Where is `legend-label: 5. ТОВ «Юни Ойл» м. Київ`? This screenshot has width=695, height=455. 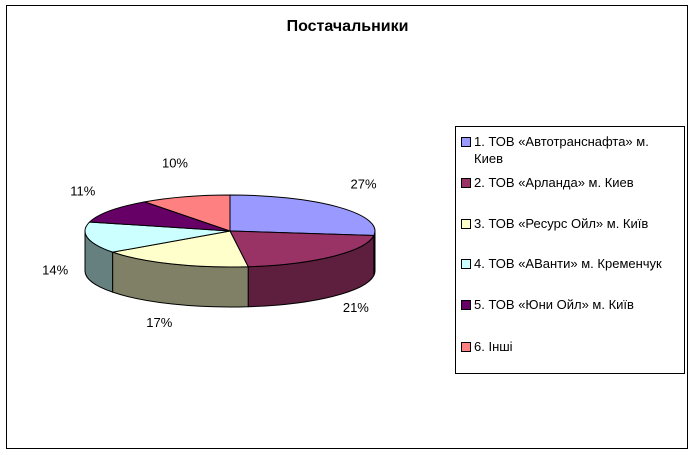
legend-label: 5. ТОВ «Юни Ойл» м. Київ is located at coordinates (554, 304).